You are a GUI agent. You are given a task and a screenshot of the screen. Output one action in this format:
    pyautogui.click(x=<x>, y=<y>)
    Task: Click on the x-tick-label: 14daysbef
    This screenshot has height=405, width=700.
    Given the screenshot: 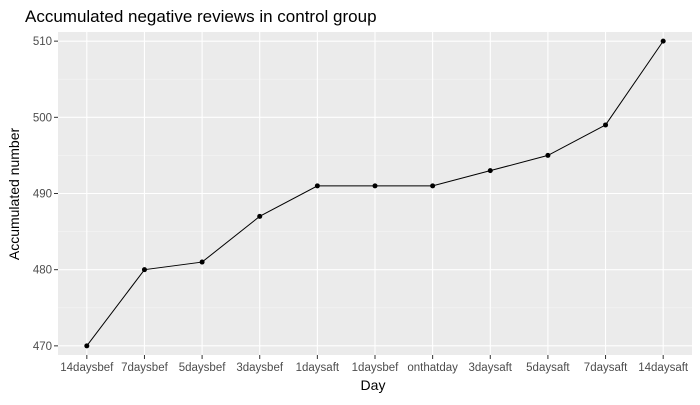 What is the action you would take?
    pyautogui.click(x=87, y=368)
    